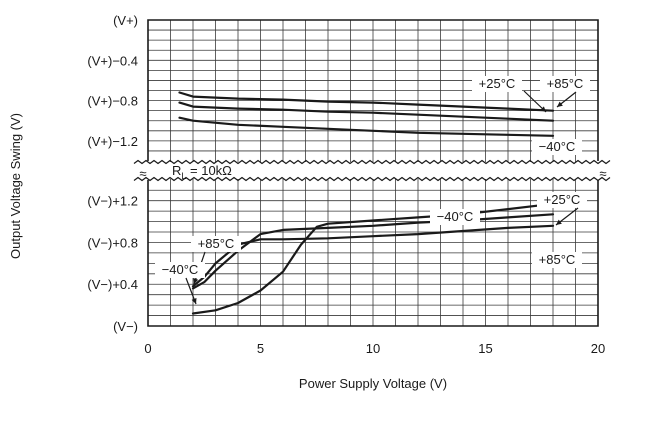  I want to click on series-line-lower-plus85c, so click(373, 256).